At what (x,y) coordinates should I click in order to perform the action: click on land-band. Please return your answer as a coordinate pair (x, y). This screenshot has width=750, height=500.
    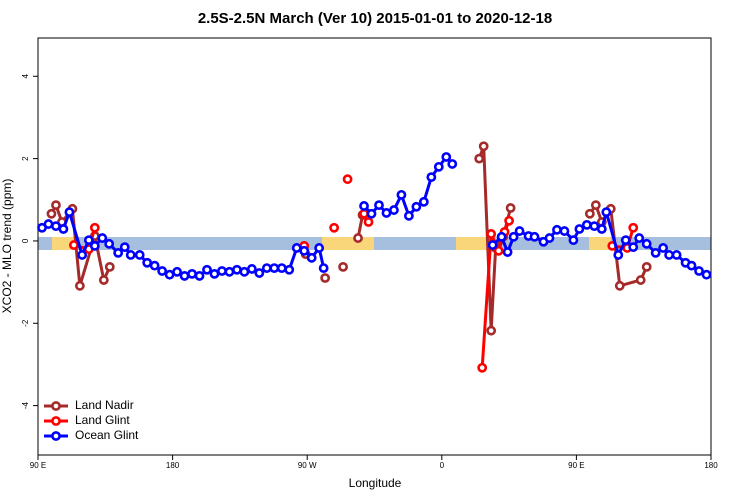
    Looking at the image, I should click on (472, 243).